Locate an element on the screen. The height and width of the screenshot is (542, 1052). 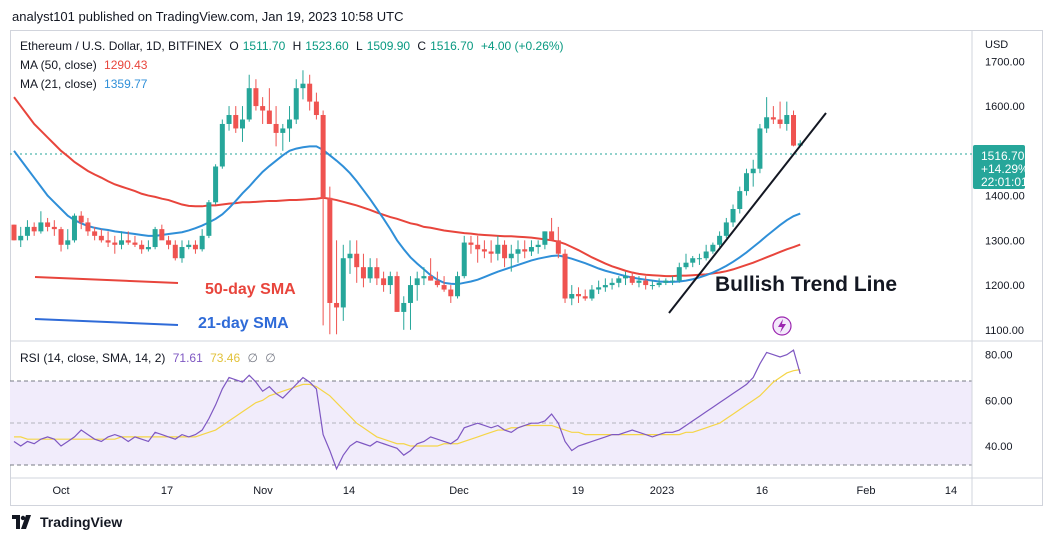
time-tick-label: 14 is located at coordinates (349, 491).